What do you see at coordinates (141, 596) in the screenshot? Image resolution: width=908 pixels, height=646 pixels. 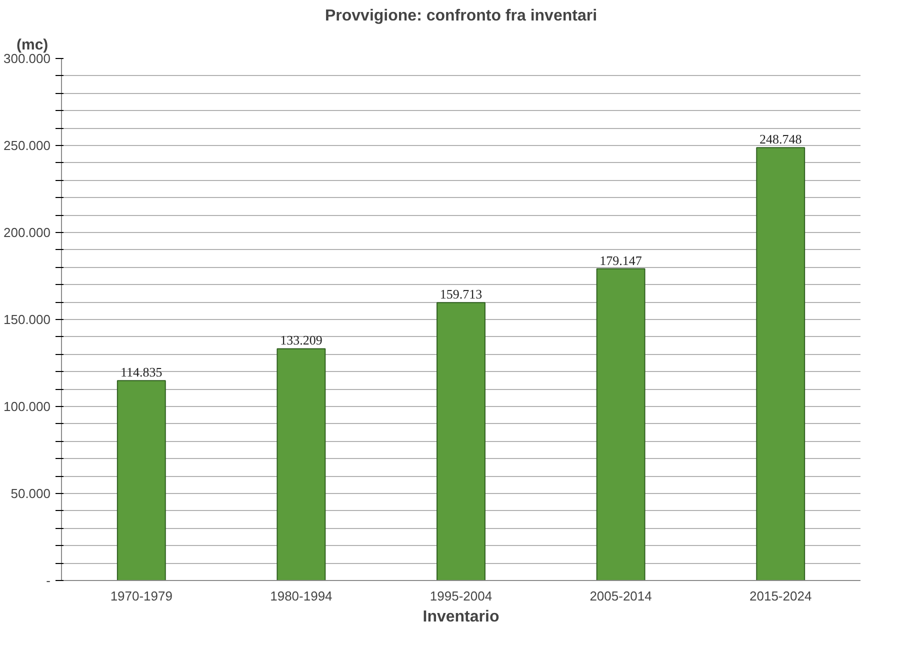 I see `x-tick-label: 1970-1979` at bounding box center [141, 596].